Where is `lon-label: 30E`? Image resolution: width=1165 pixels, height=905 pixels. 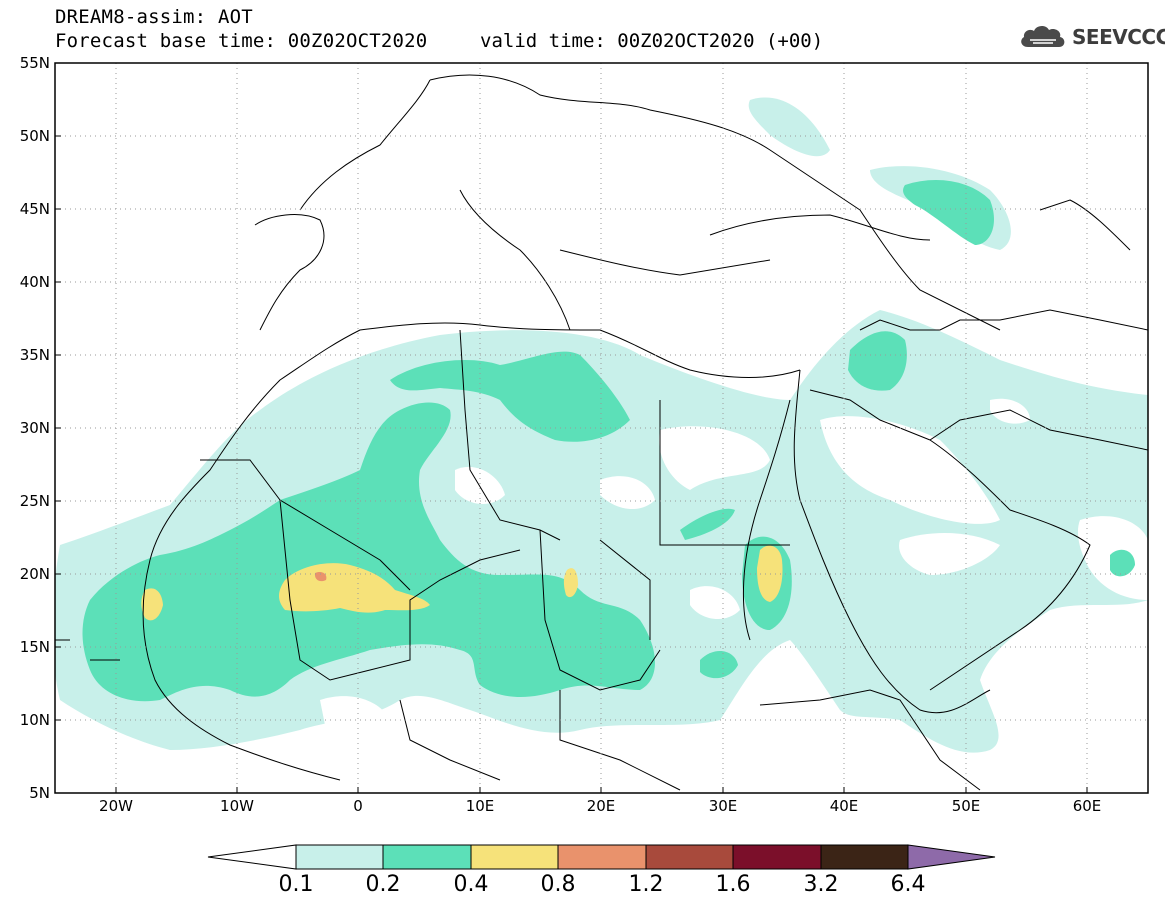
lon-label: 30E is located at coordinates (723, 806).